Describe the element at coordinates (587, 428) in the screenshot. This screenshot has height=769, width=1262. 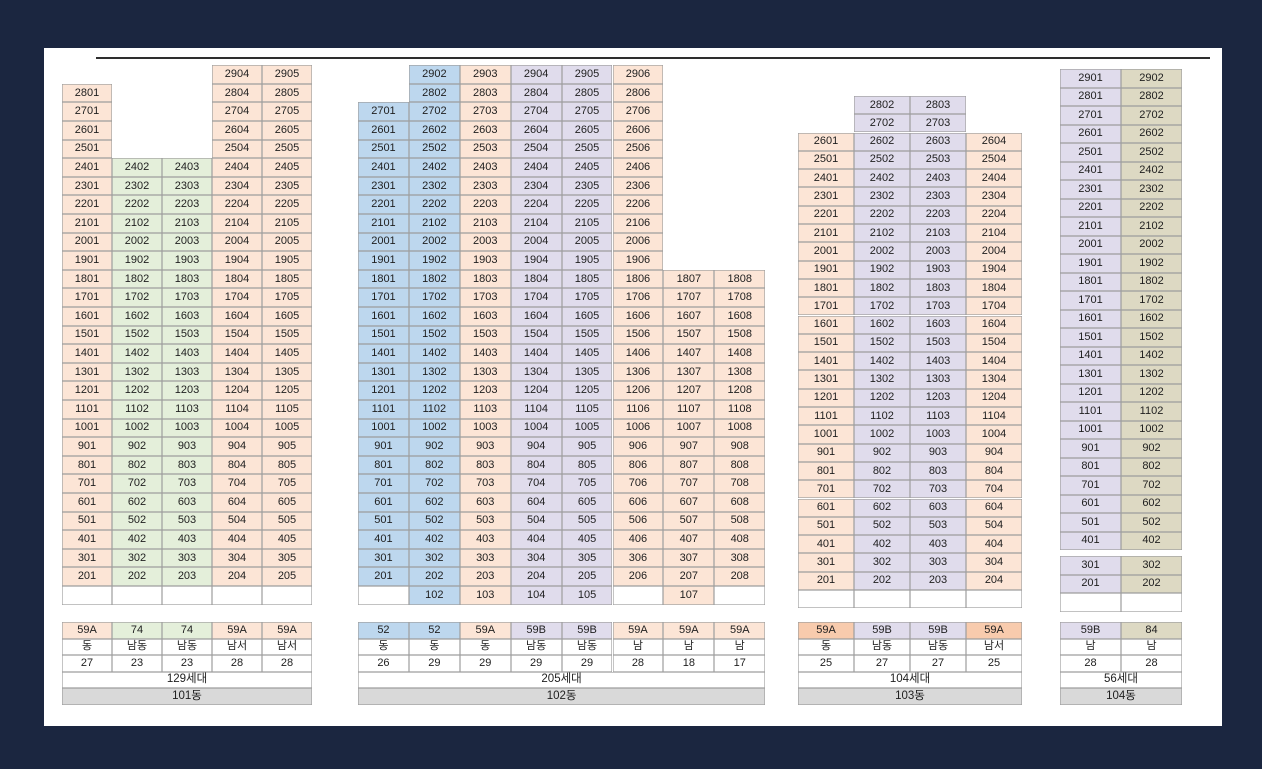
I see `unit-cell: 1005` at that location.